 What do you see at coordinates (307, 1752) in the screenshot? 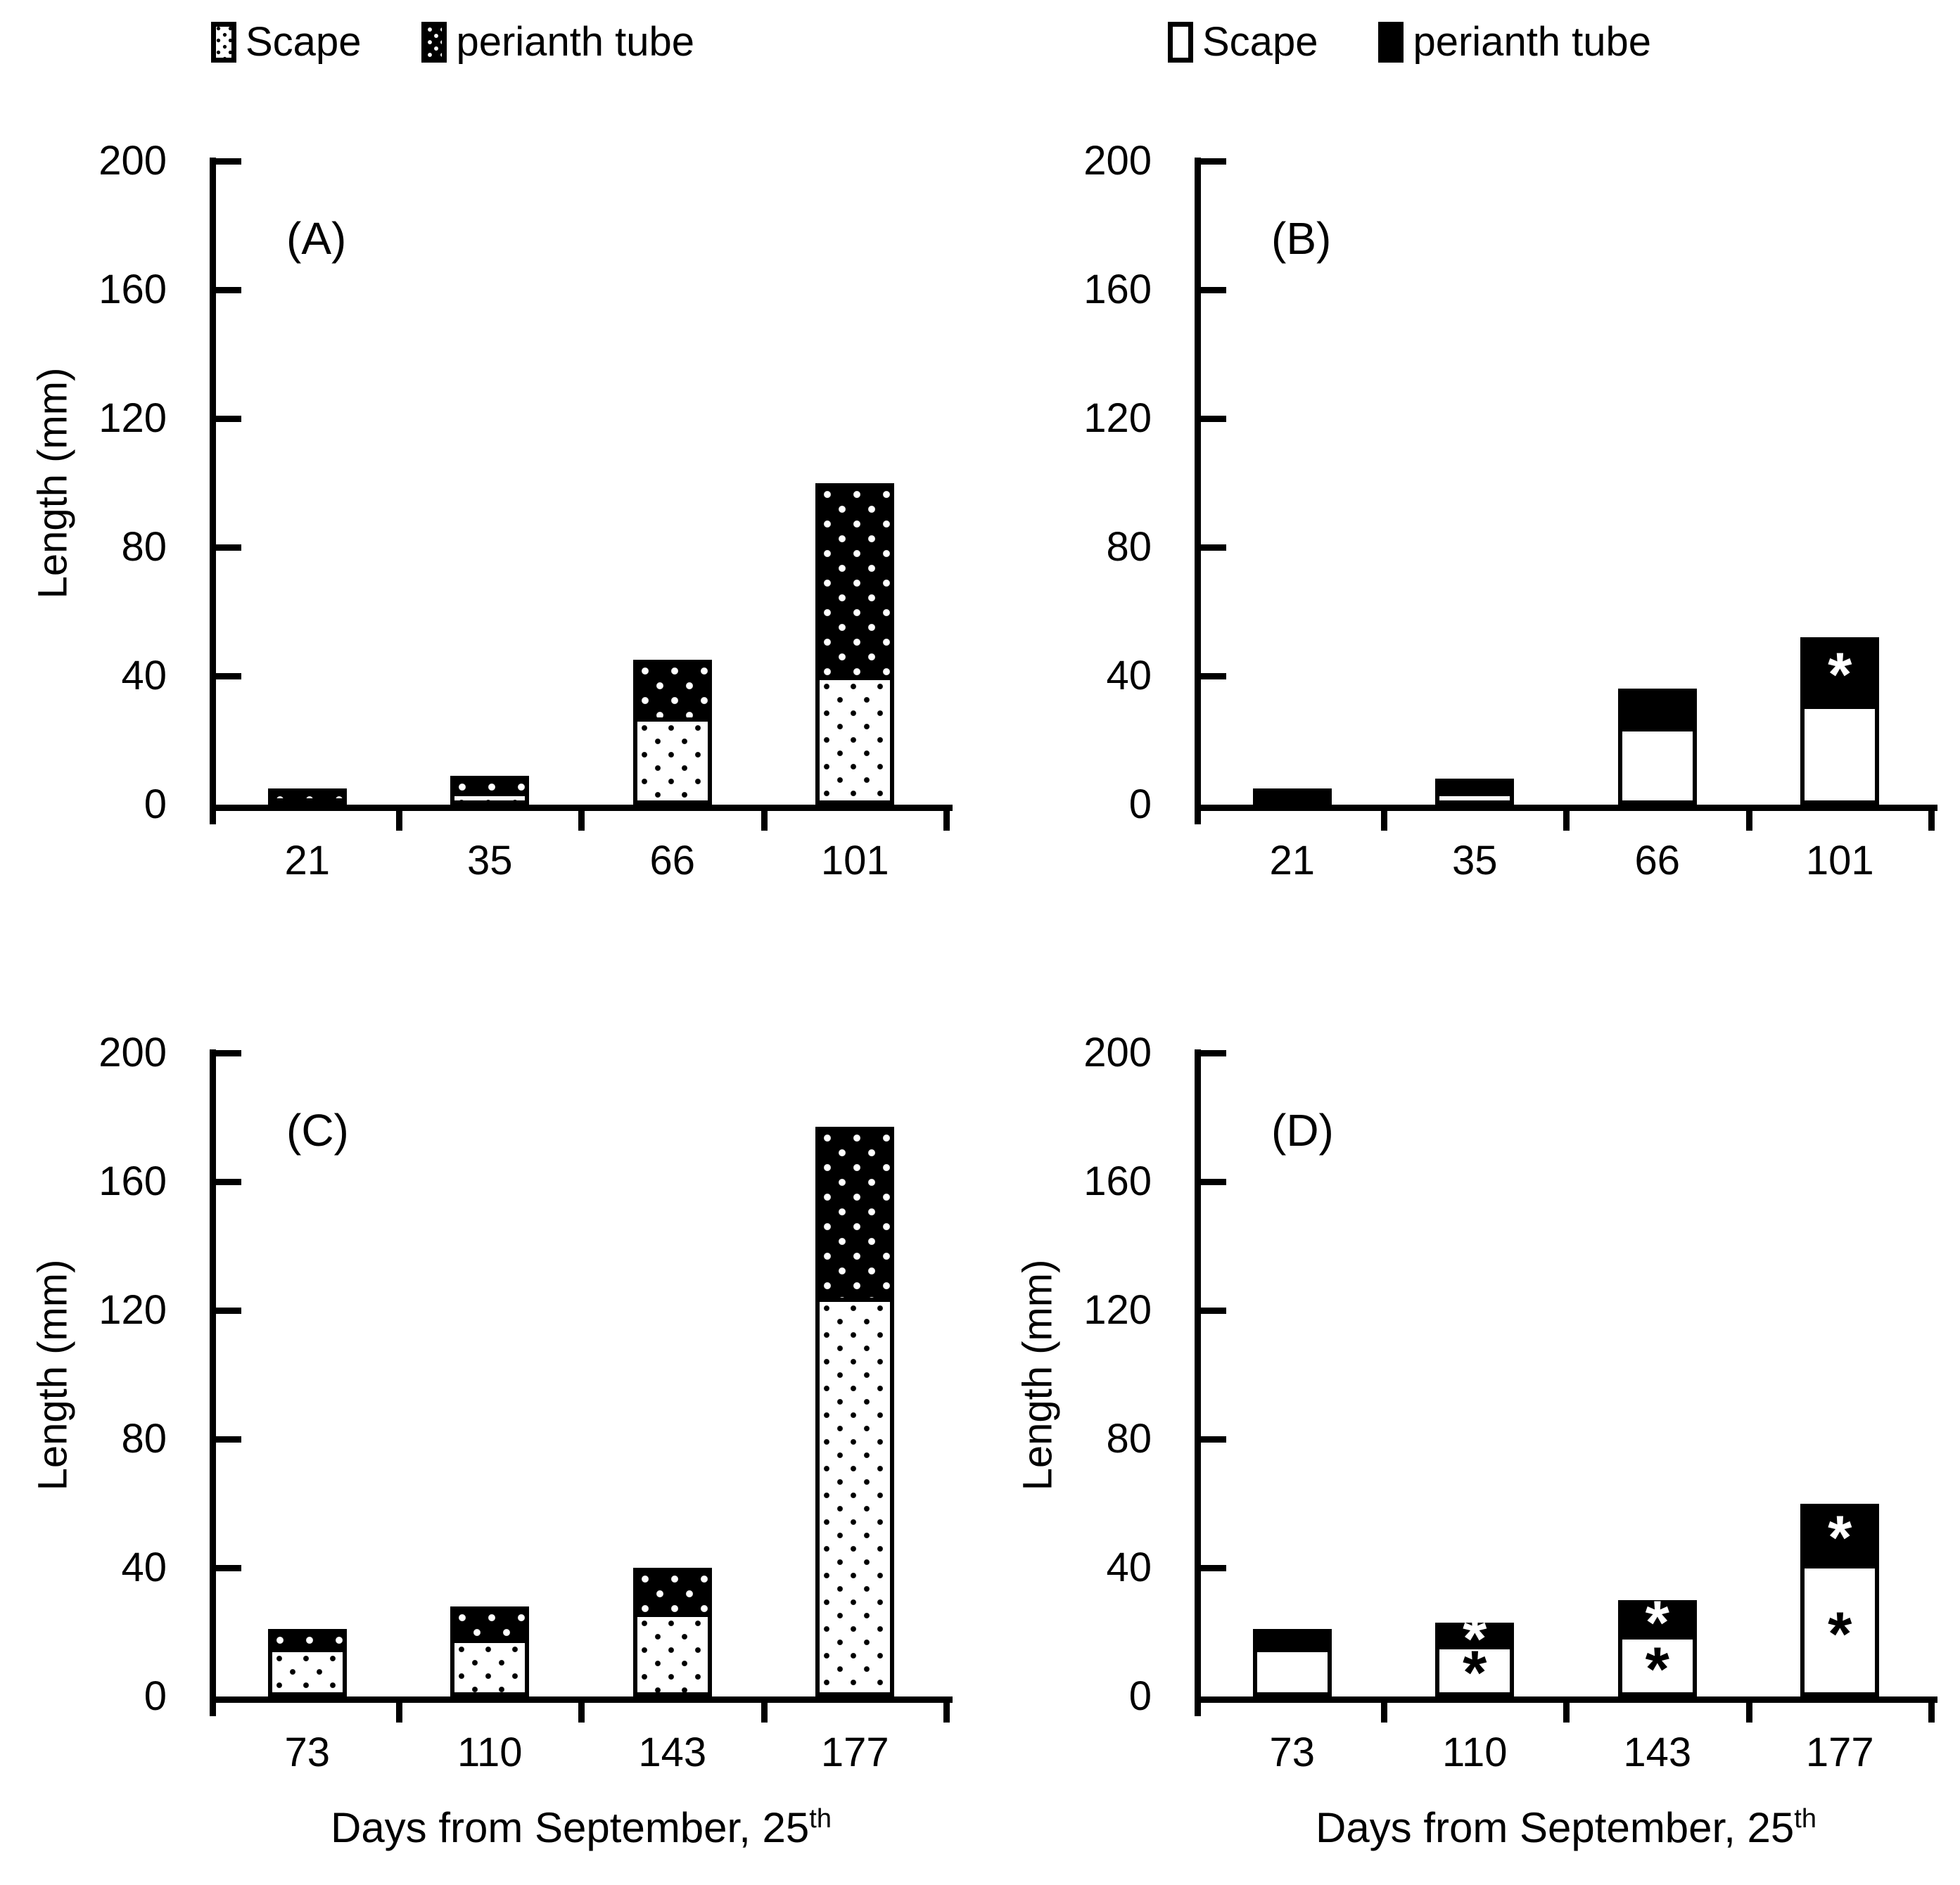
I see `x-category-label: 73` at bounding box center [307, 1752].